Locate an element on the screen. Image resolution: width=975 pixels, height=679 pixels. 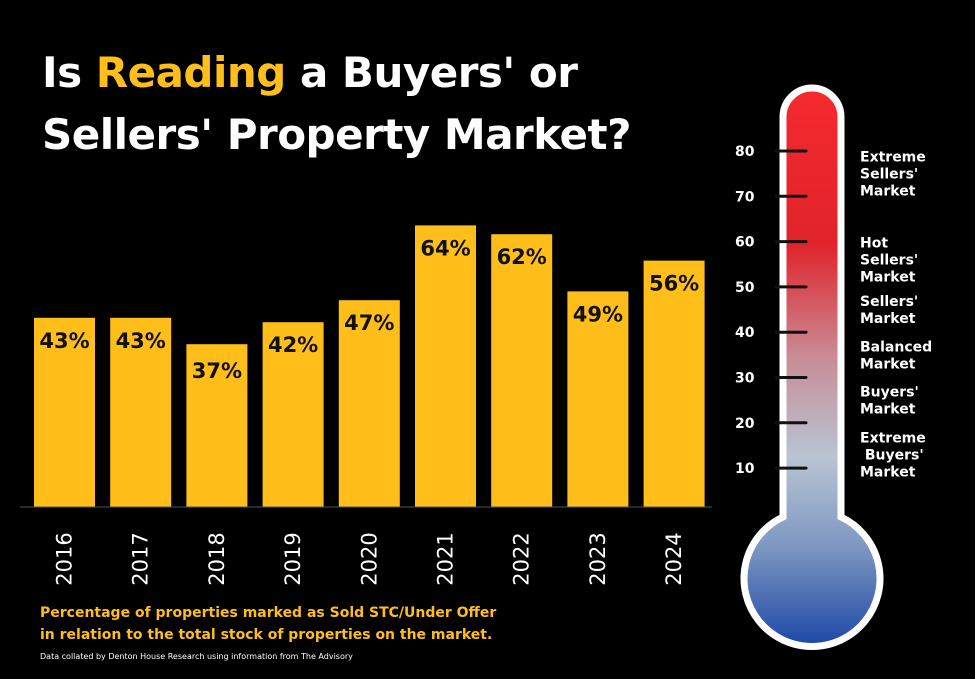
bar-value-label: 56% is located at coordinates (674, 284).